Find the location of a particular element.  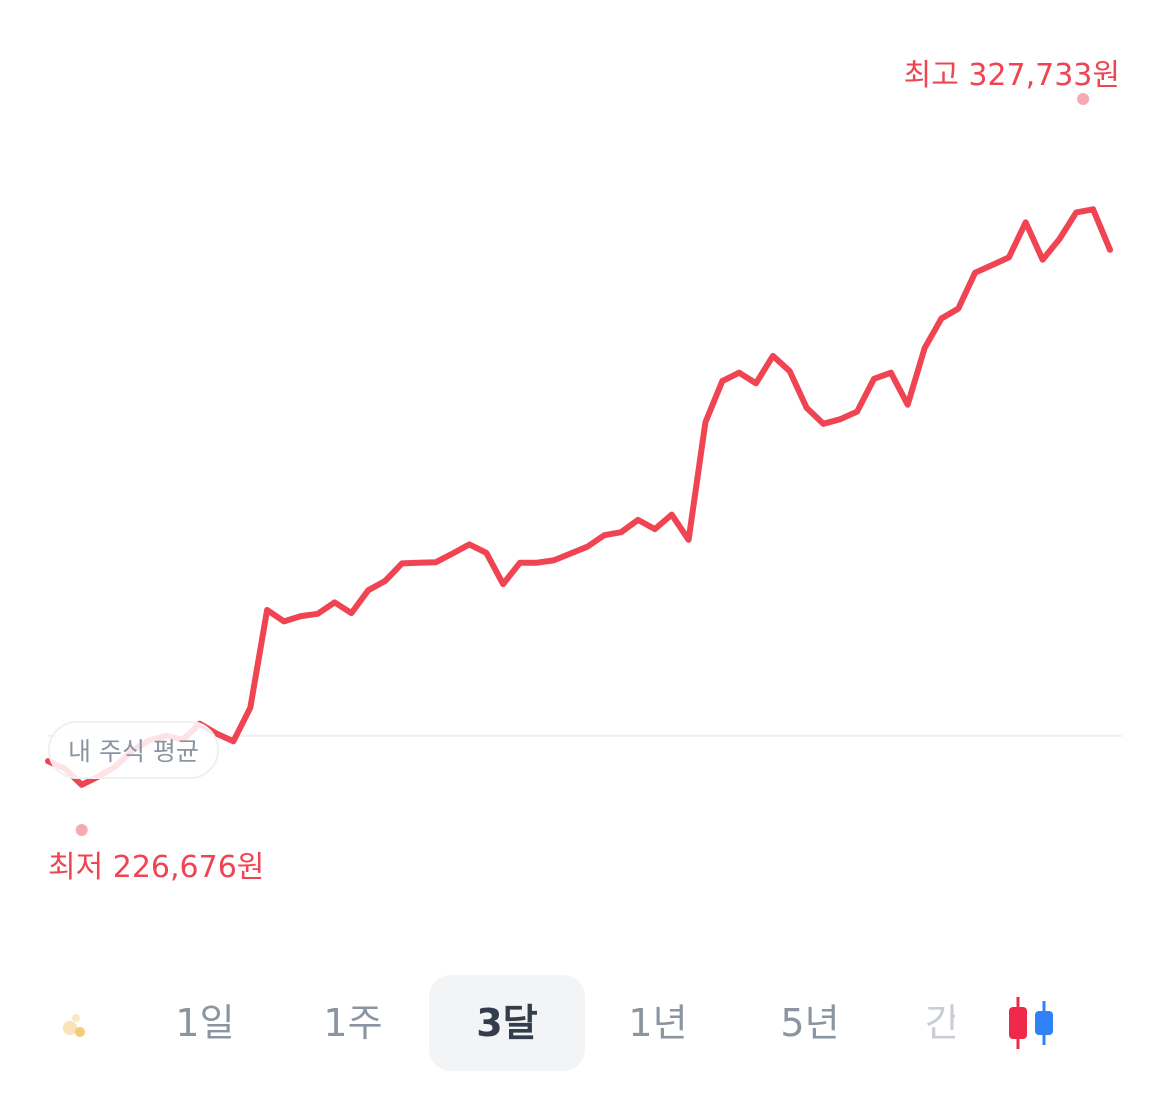

tab-1-week: 1주 is located at coordinates (353, 1023).